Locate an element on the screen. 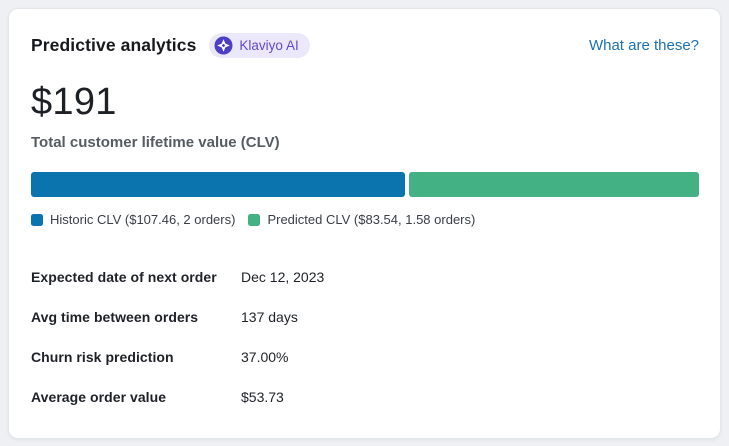  stat-row-churn-risk: Churn risk prediction 37.00% is located at coordinates (365, 357).